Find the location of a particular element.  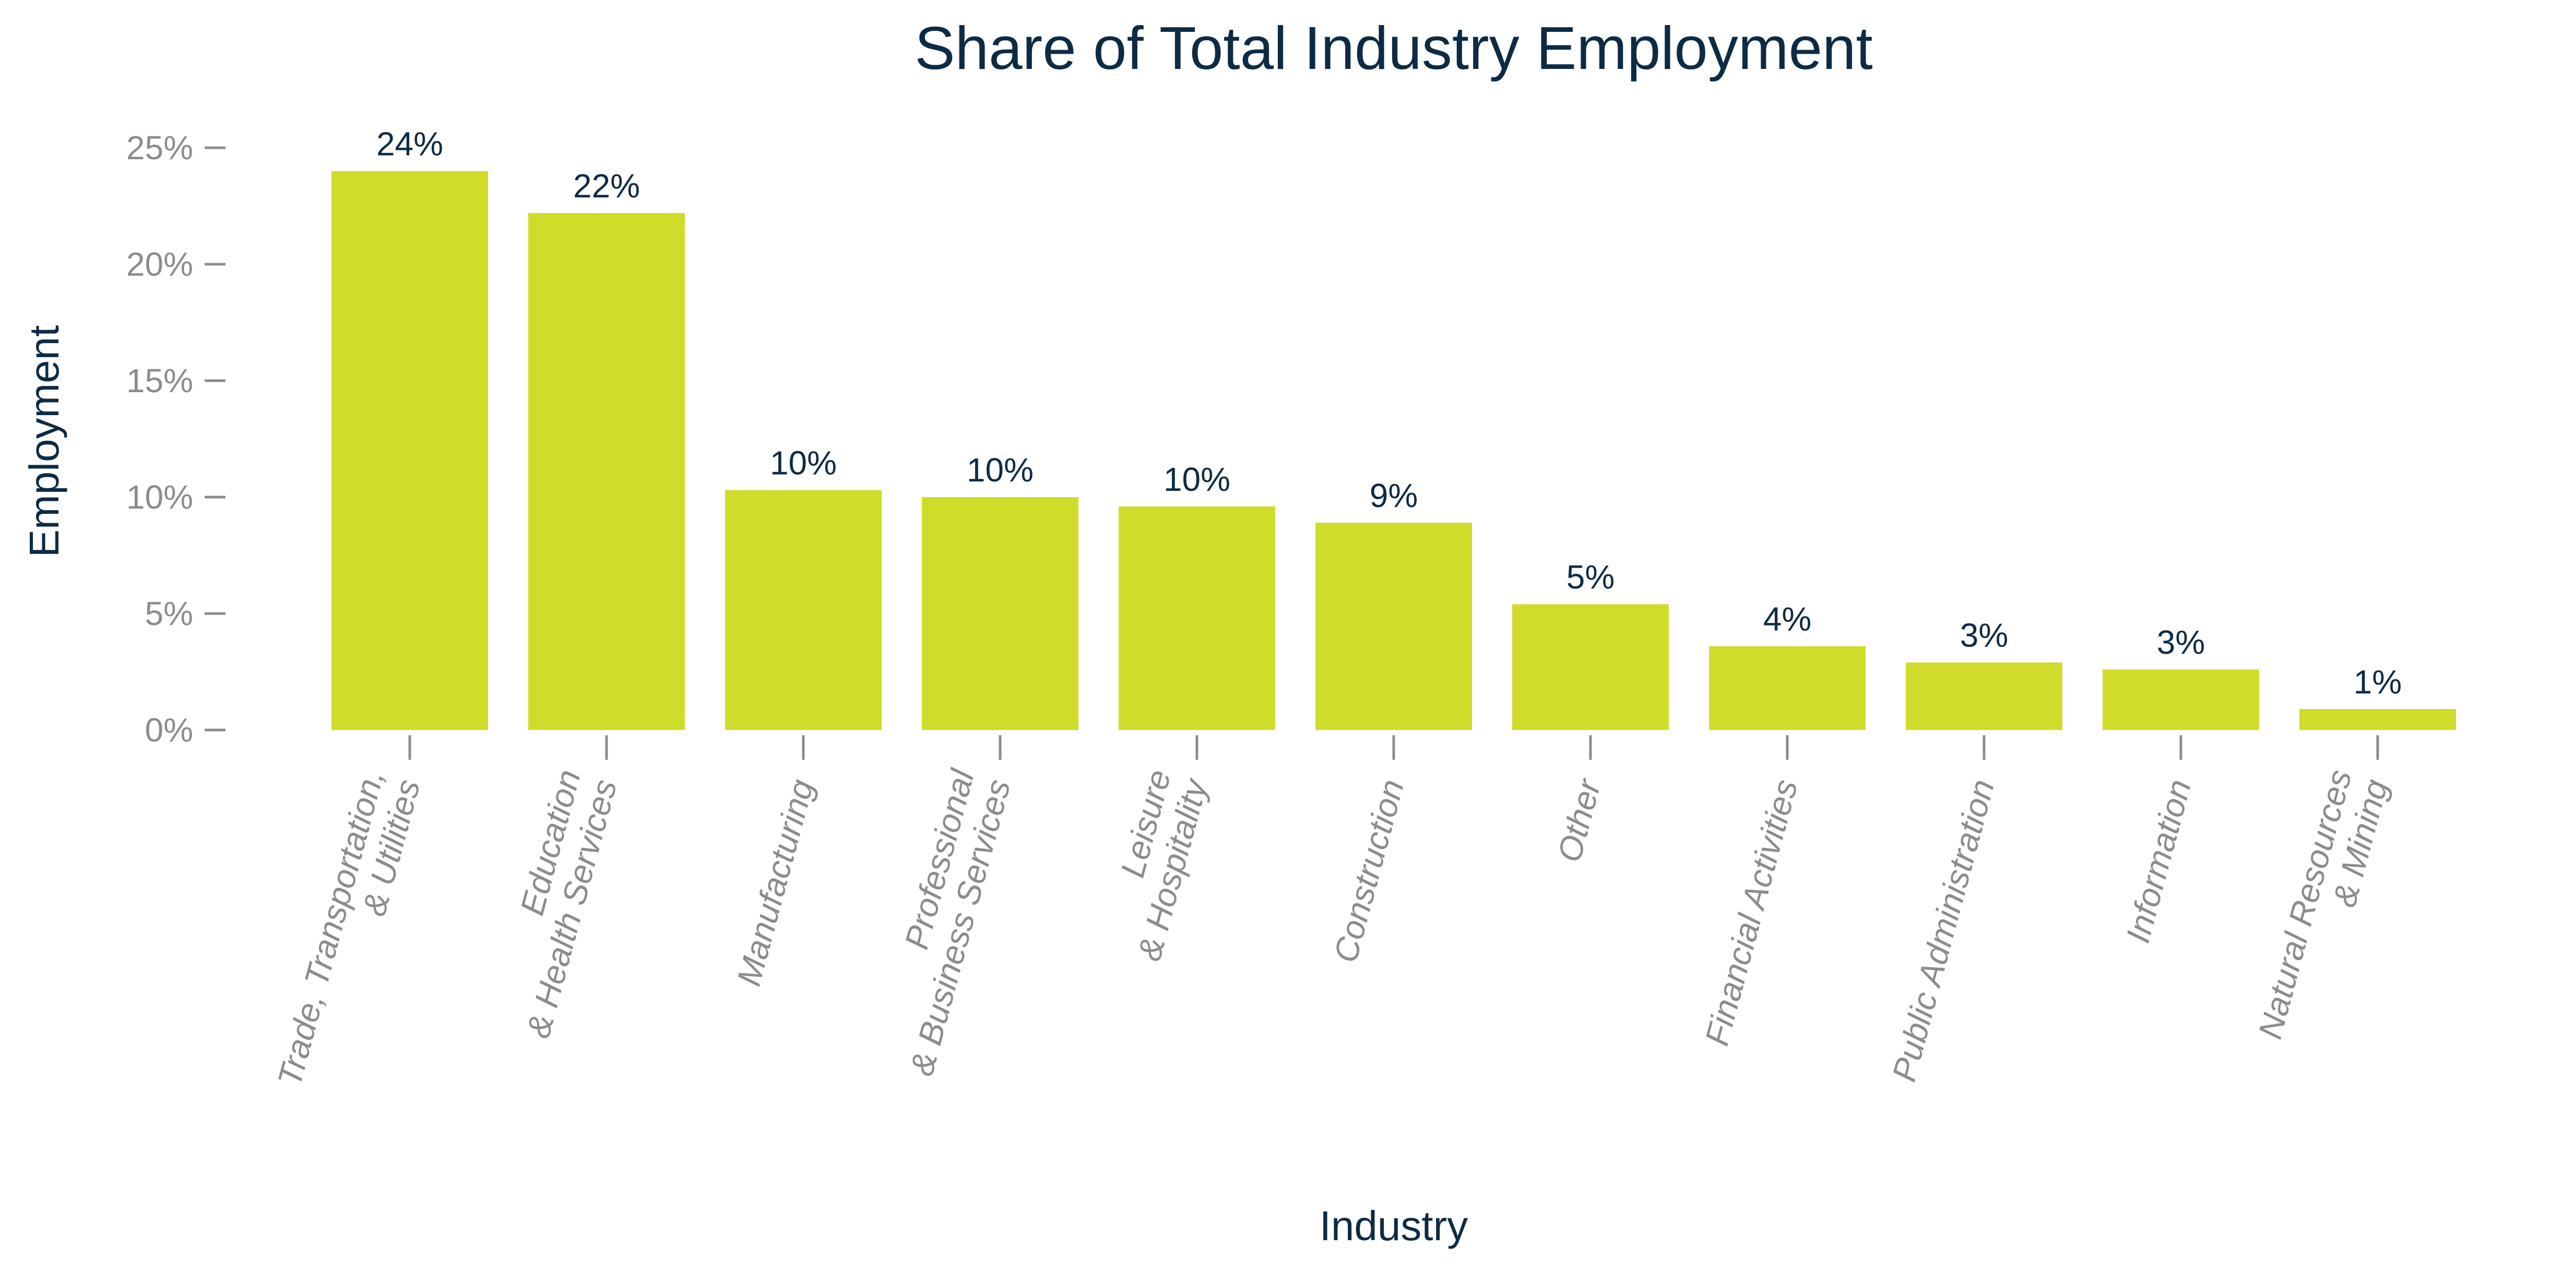

x-tick-label: Trade, Transportation,& Utilities is located at coordinates (349, 933).